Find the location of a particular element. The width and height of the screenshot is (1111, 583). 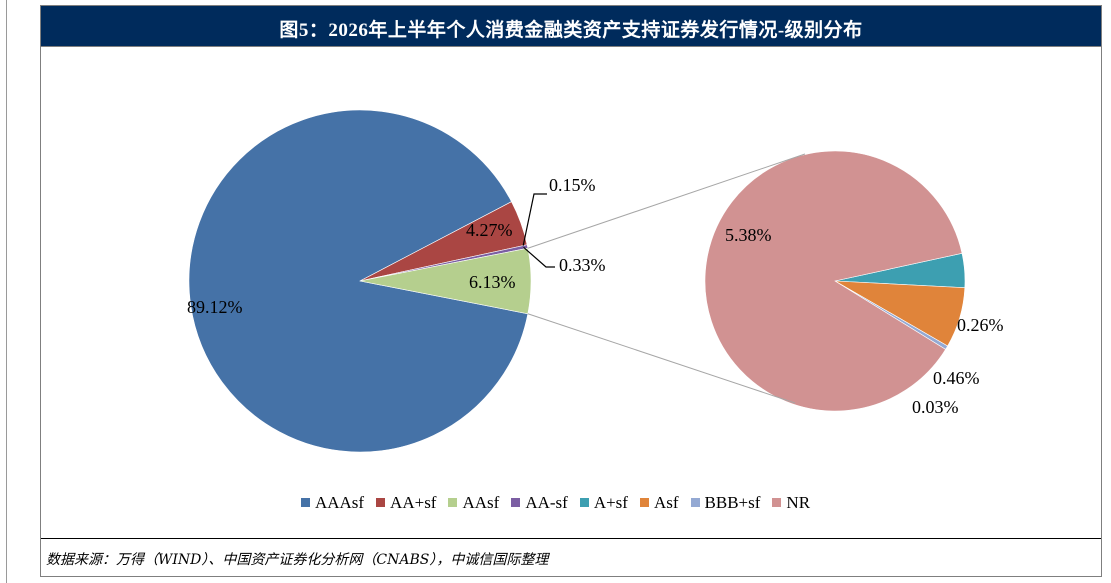

title-bar: 图5：2026年上半年个人消费金融类资产支持证券发行情况-级别分布 is located at coordinates (571, 26).